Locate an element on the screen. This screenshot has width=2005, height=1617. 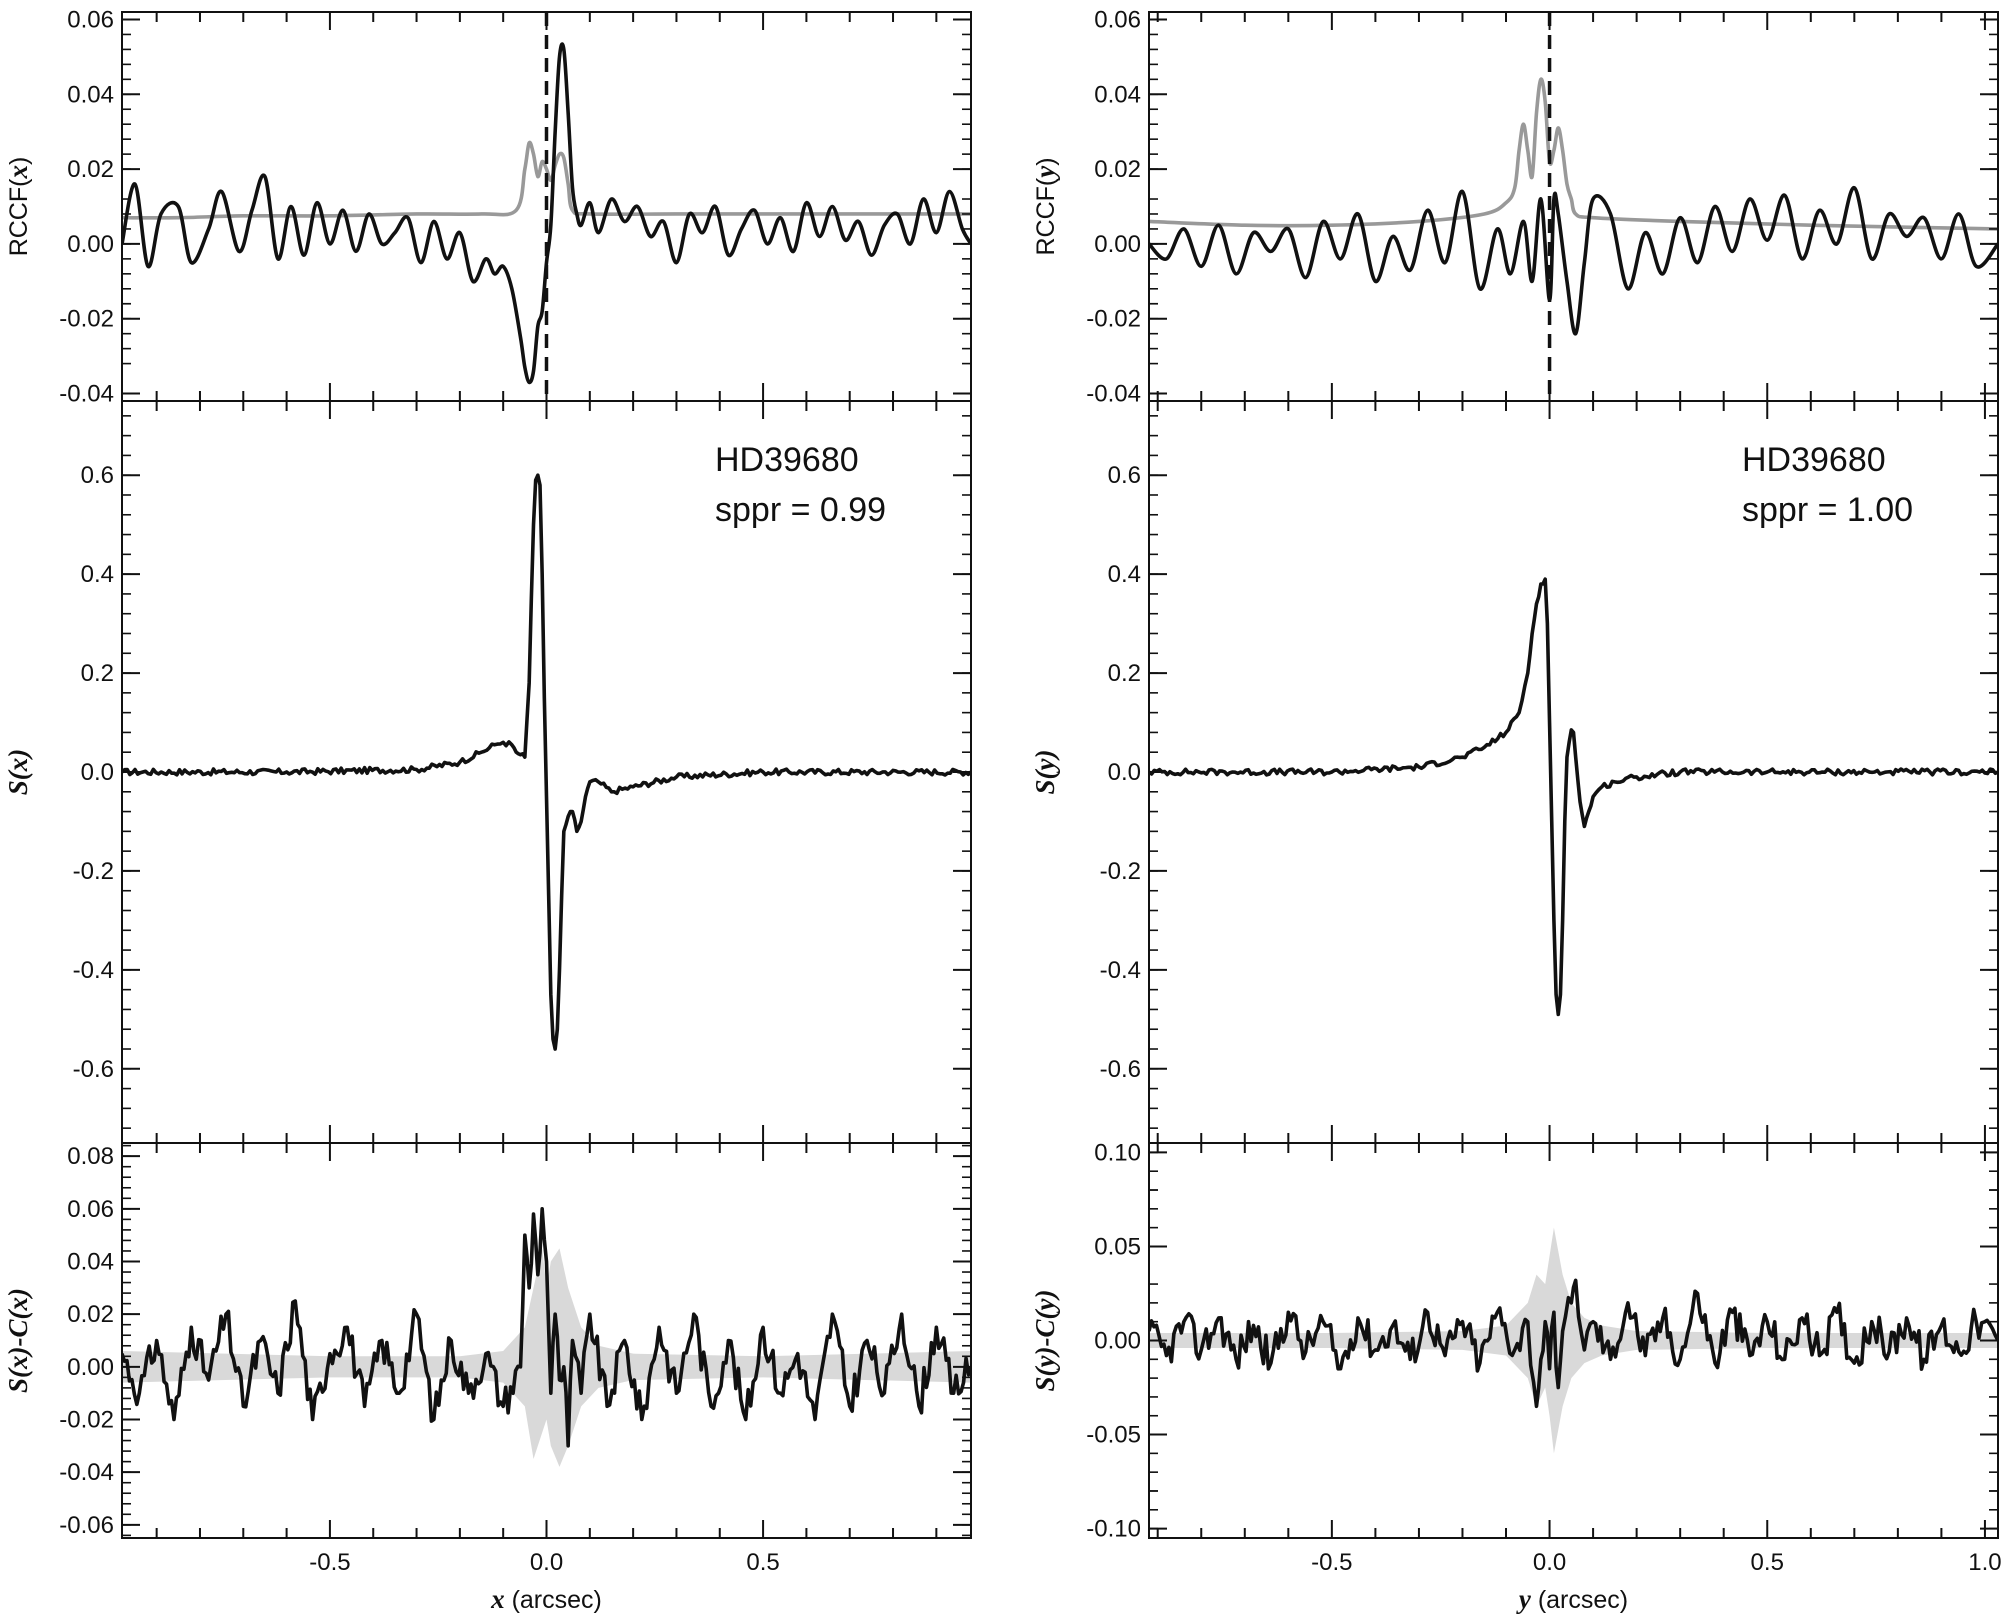
y-axis-title: RCCF(y) is located at coordinates (1045, 206).